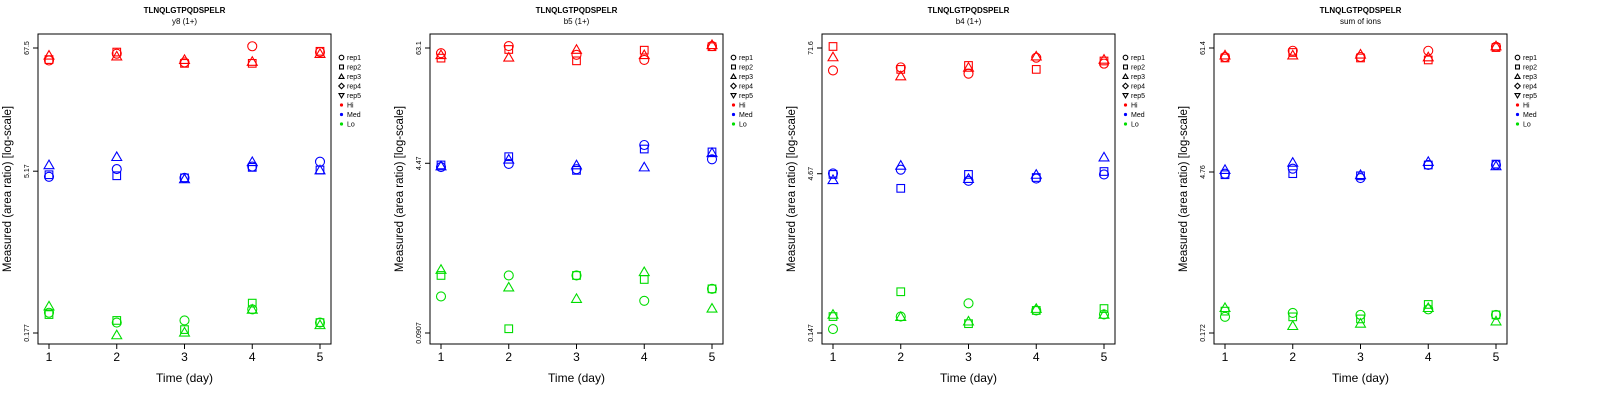 The height and width of the screenshot is (400, 1600). What do you see at coordinates (1517, 57) in the screenshot?
I see `legend-symbol-rep1` at bounding box center [1517, 57].